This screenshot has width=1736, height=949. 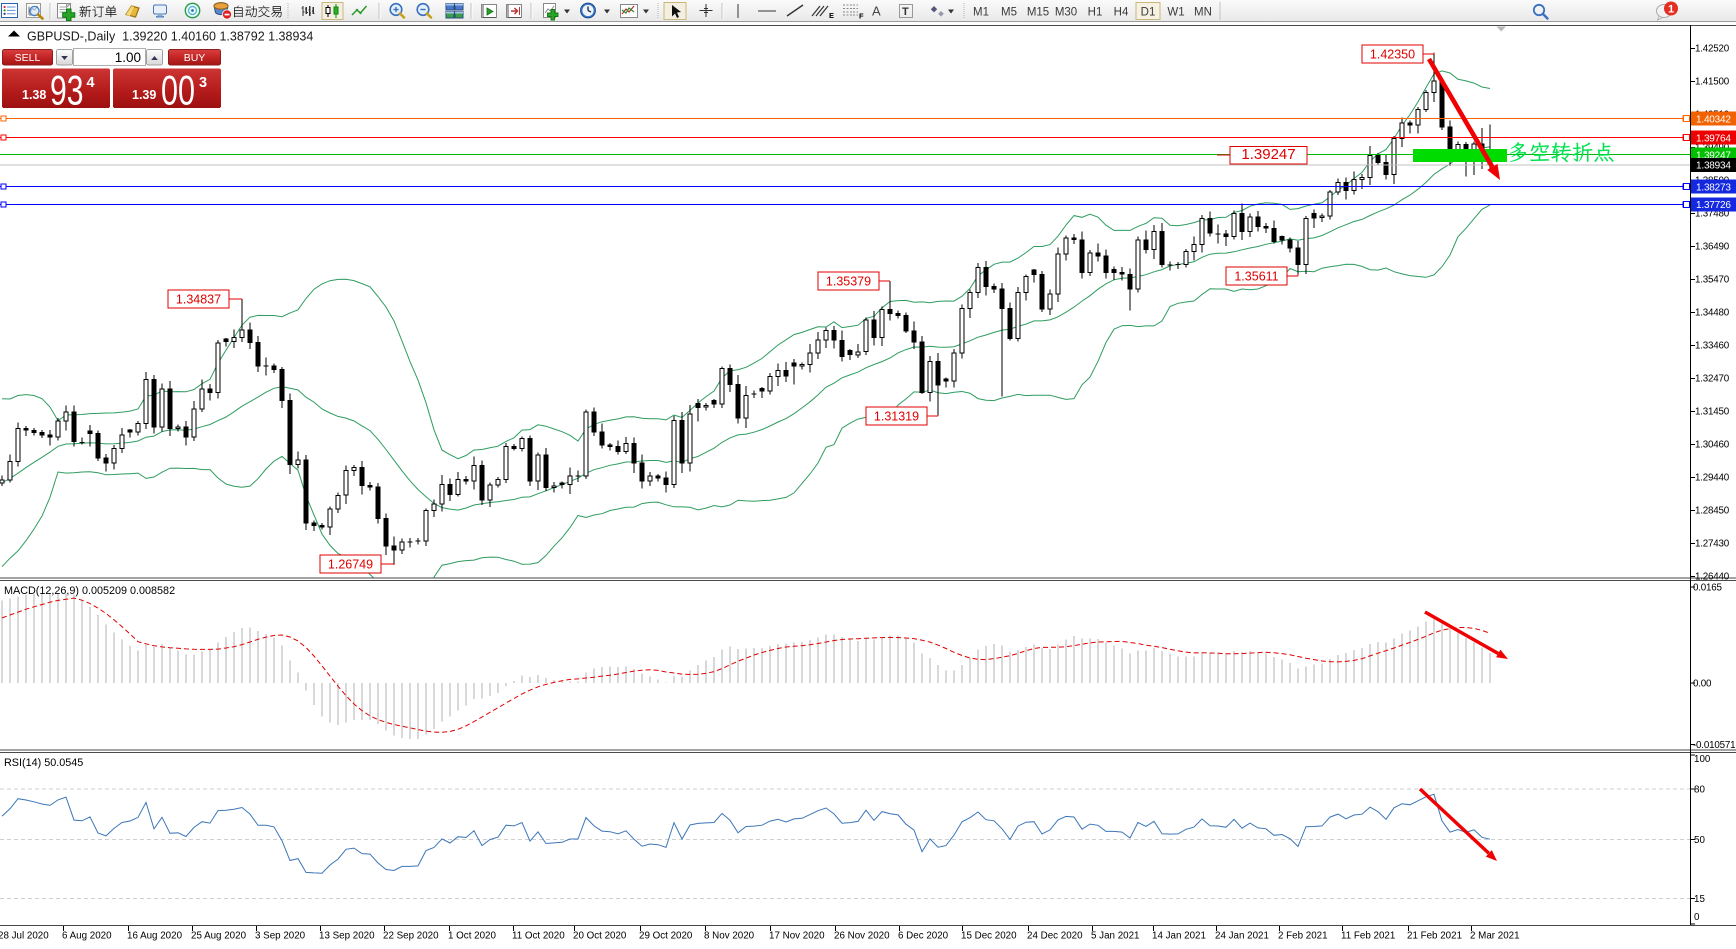 What do you see at coordinates (905, 12) in the screenshot?
I see `svg-text: T` at bounding box center [905, 12].